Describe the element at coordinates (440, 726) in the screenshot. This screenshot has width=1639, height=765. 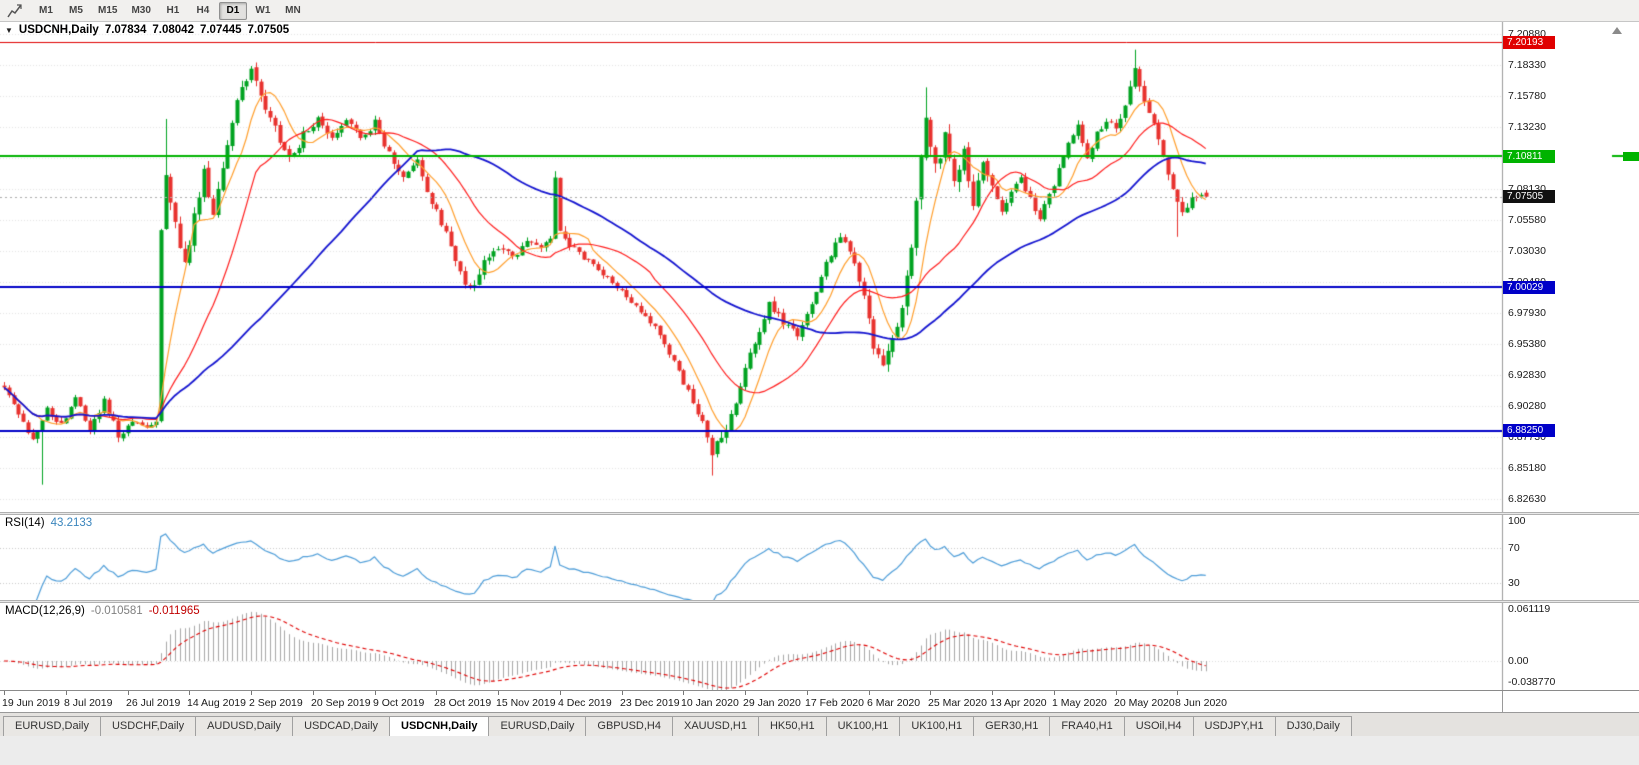
I see `chart-tab-usdcnh-daily: USDCNH,Daily` at that location.